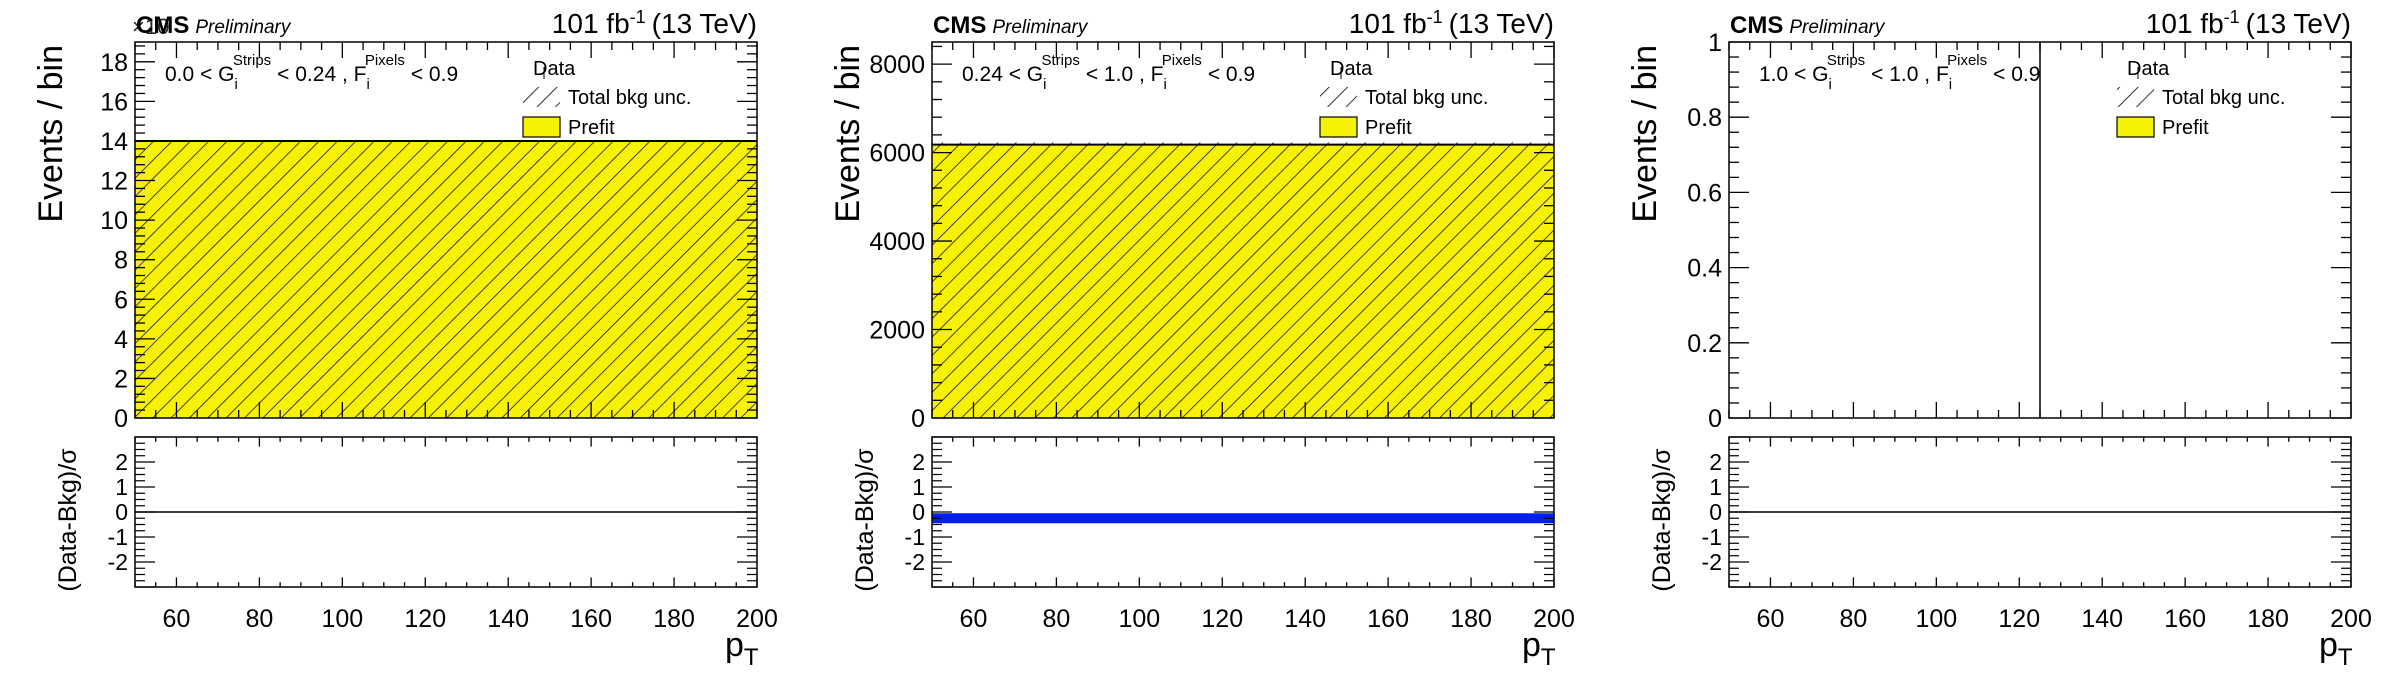 The height and width of the screenshot is (677, 2388). Describe the element at coordinates (311, 72) in the screenshot. I see `selection-label: 0.0 < GiStrips< 0.24 , FiPixels< 0.9` at that location.